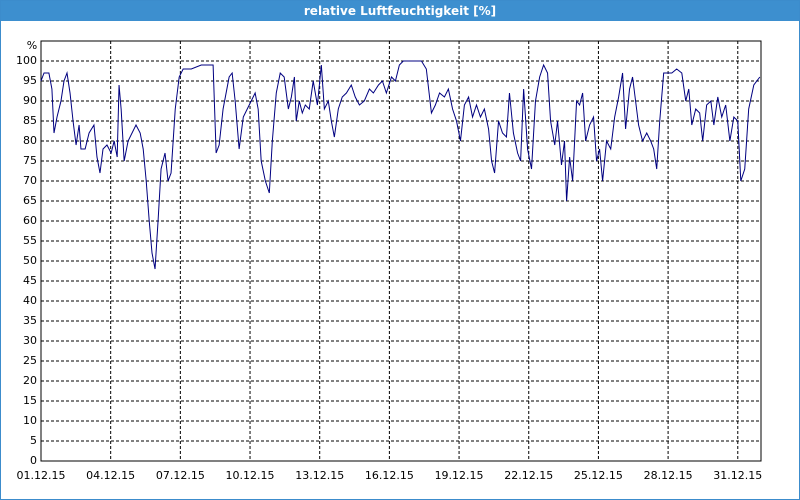 The height and width of the screenshot is (500, 800). I want to click on x-tick-label: 28.12.15, so click(668, 475).